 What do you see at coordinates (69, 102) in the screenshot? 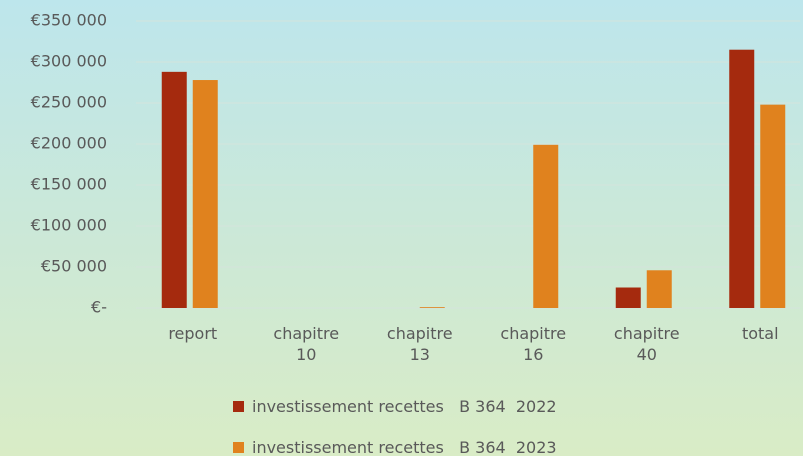
I see `y-tick-label: €250 000` at bounding box center [69, 102].